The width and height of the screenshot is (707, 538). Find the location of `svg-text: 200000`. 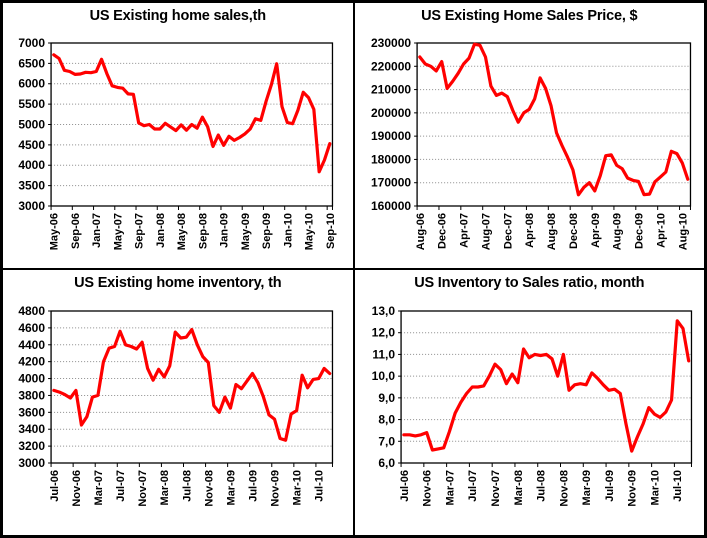

svg-text: 200000 is located at coordinates (391, 113).